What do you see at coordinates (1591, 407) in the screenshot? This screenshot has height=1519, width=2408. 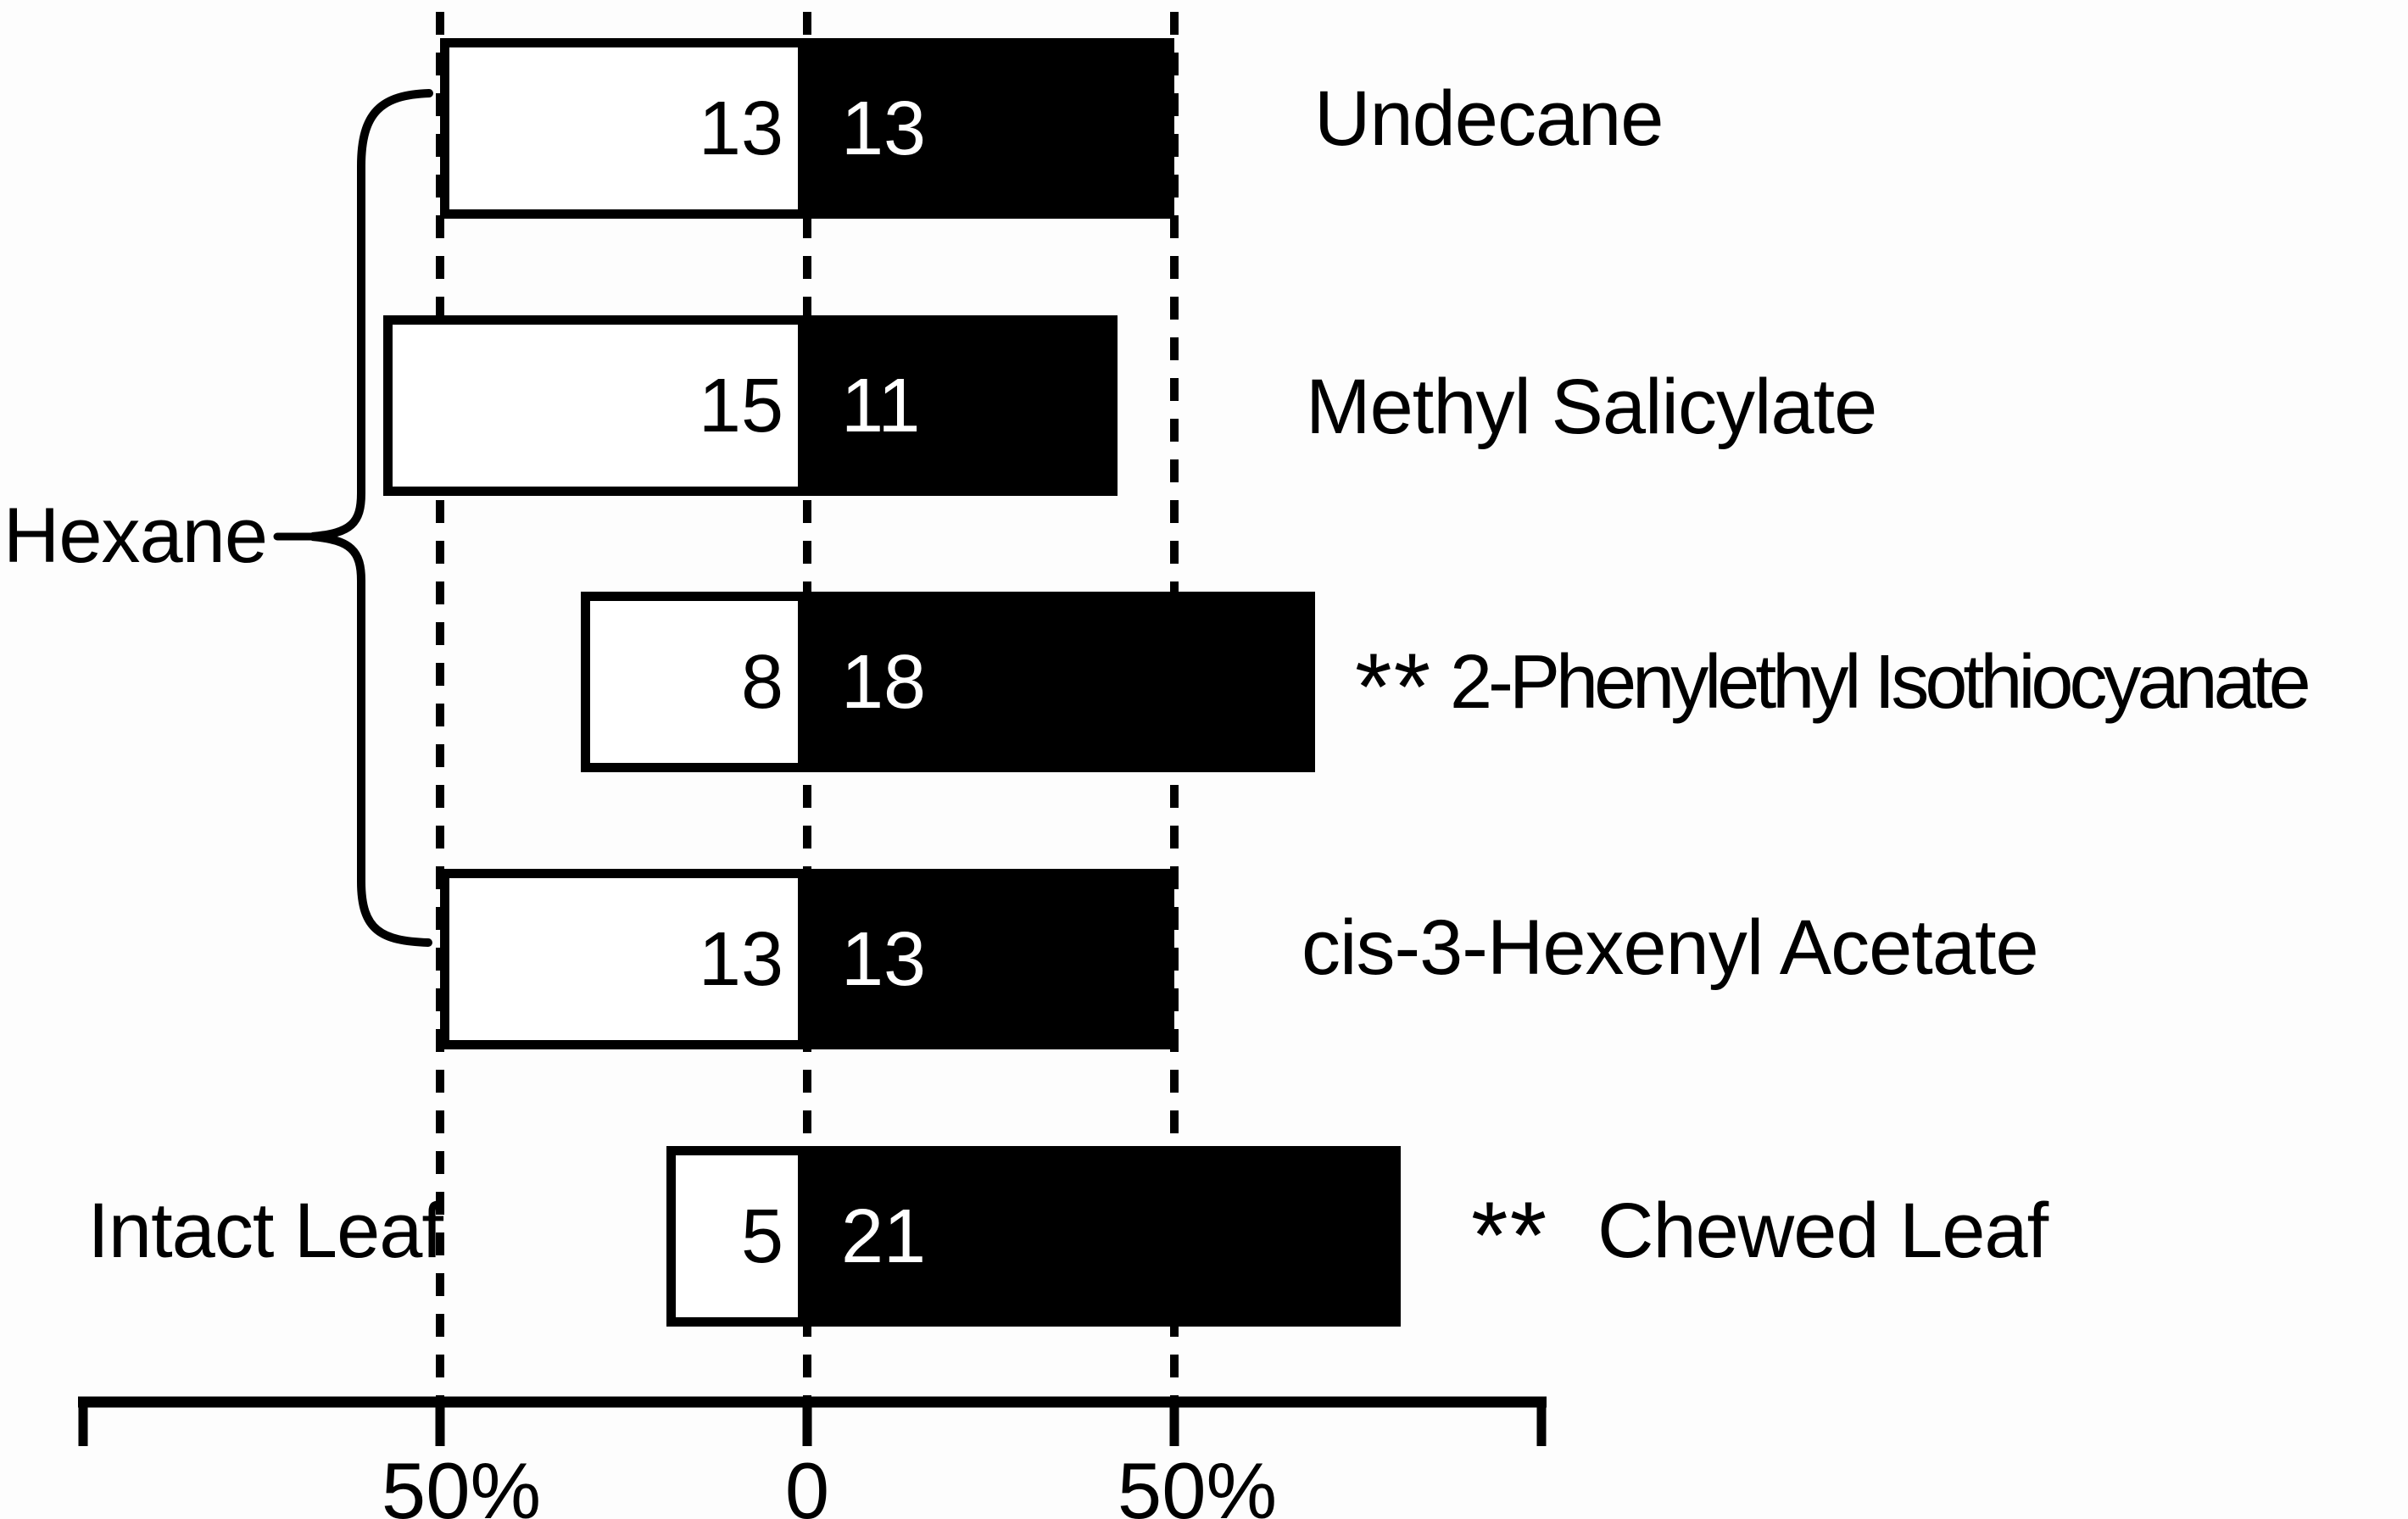 I see `row-odor-label: Methyl Salicylate` at bounding box center [1591, 407].